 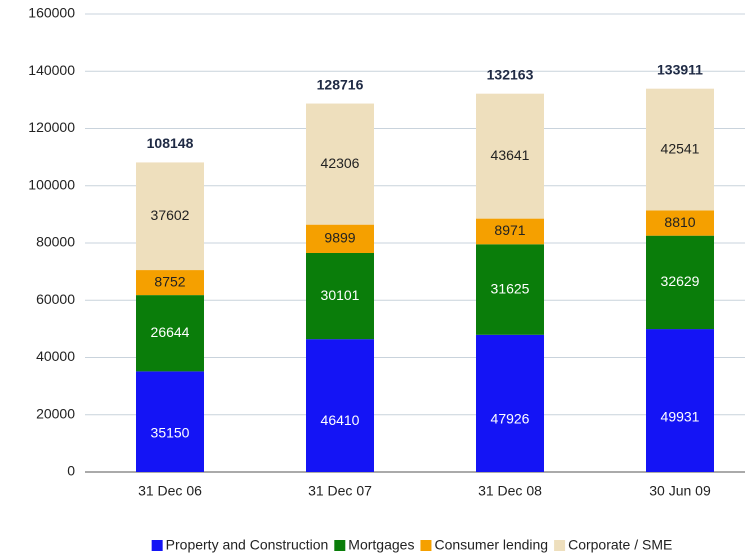 I want to click on data-label: 8810, so click(x=679, y=222).